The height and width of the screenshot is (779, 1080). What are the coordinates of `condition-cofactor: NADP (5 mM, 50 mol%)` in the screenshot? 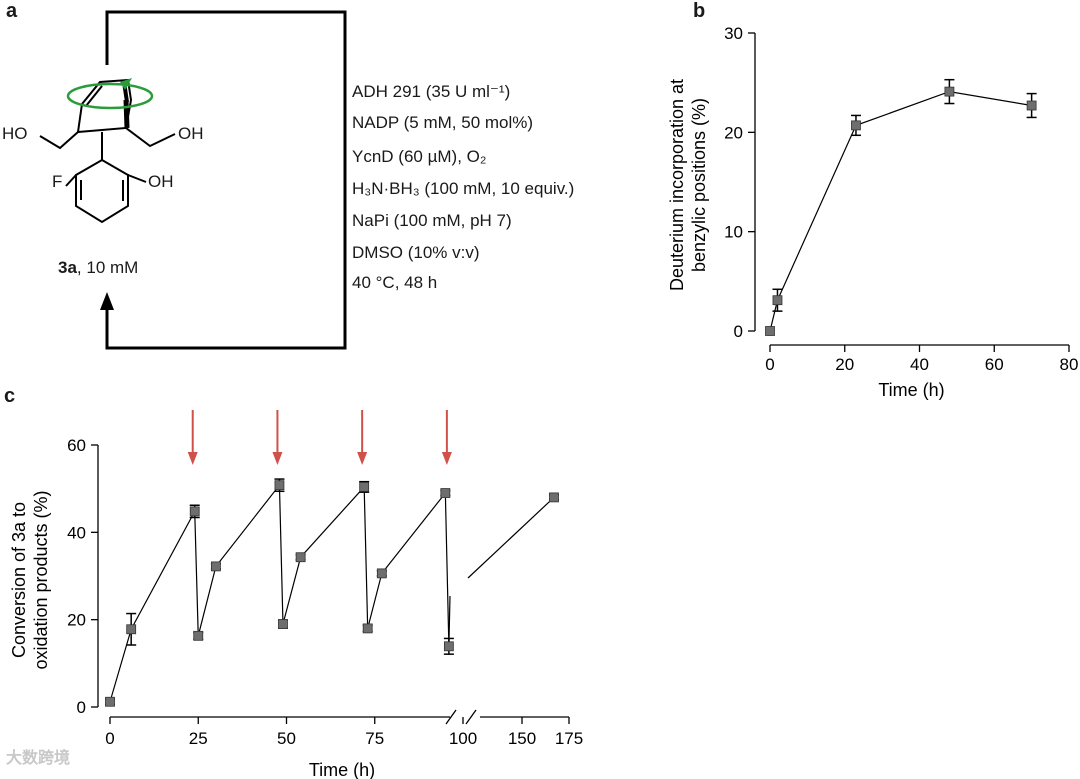 It's located at (443, 122).